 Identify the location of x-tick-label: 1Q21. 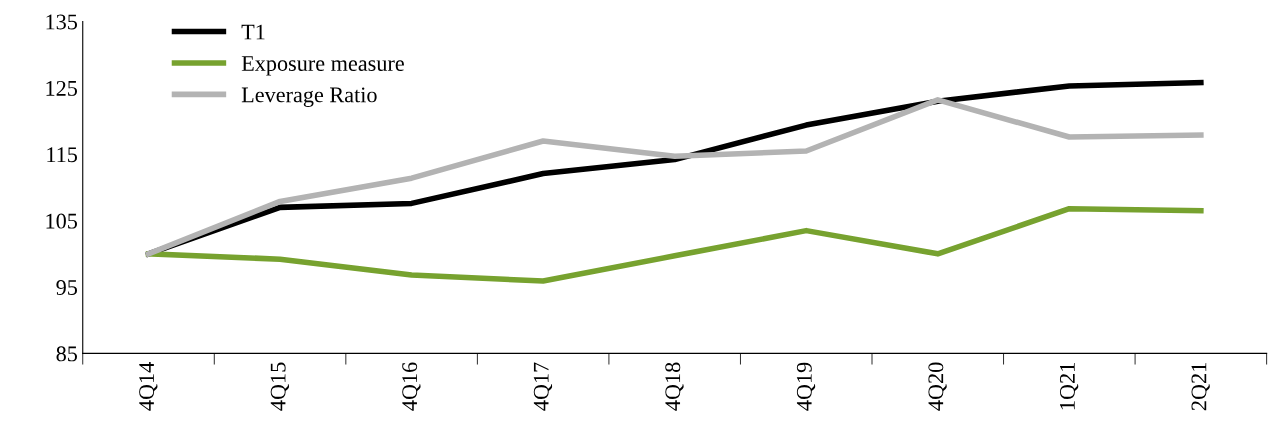
(1069, 386).